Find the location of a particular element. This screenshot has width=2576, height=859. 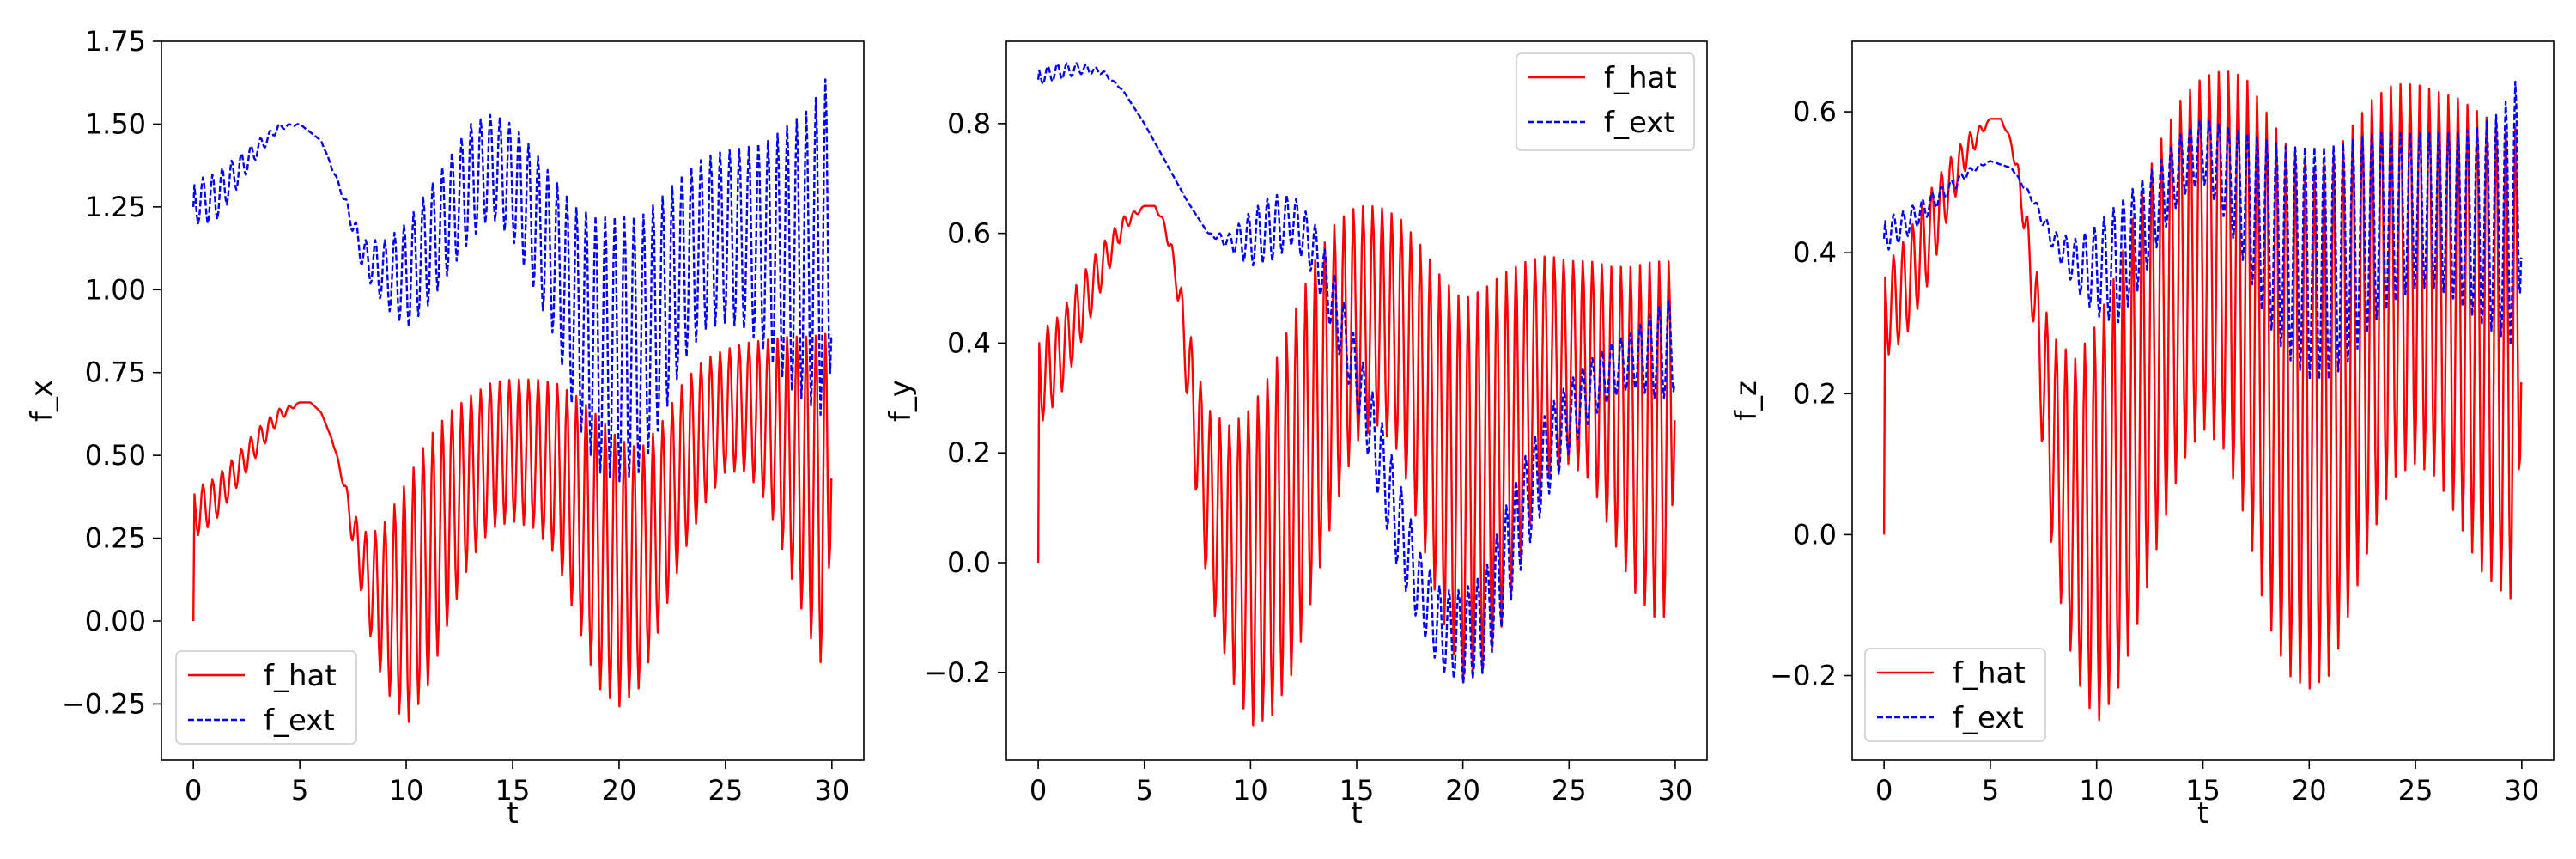

panel-3-series-f-ext is located at coordinates (2202, 231).